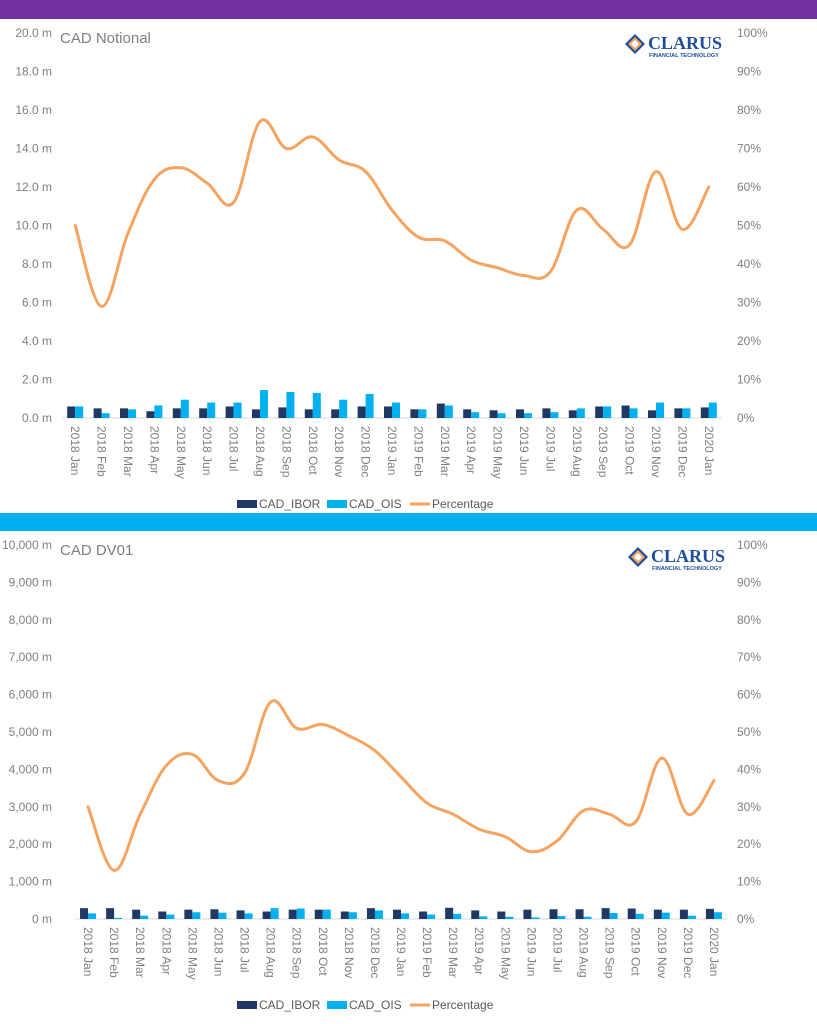  What do you see at coordinates (685, 43) in the screenshot?
I see `clarus-wordmark: CLARUS` at bounding box center [685, 43].